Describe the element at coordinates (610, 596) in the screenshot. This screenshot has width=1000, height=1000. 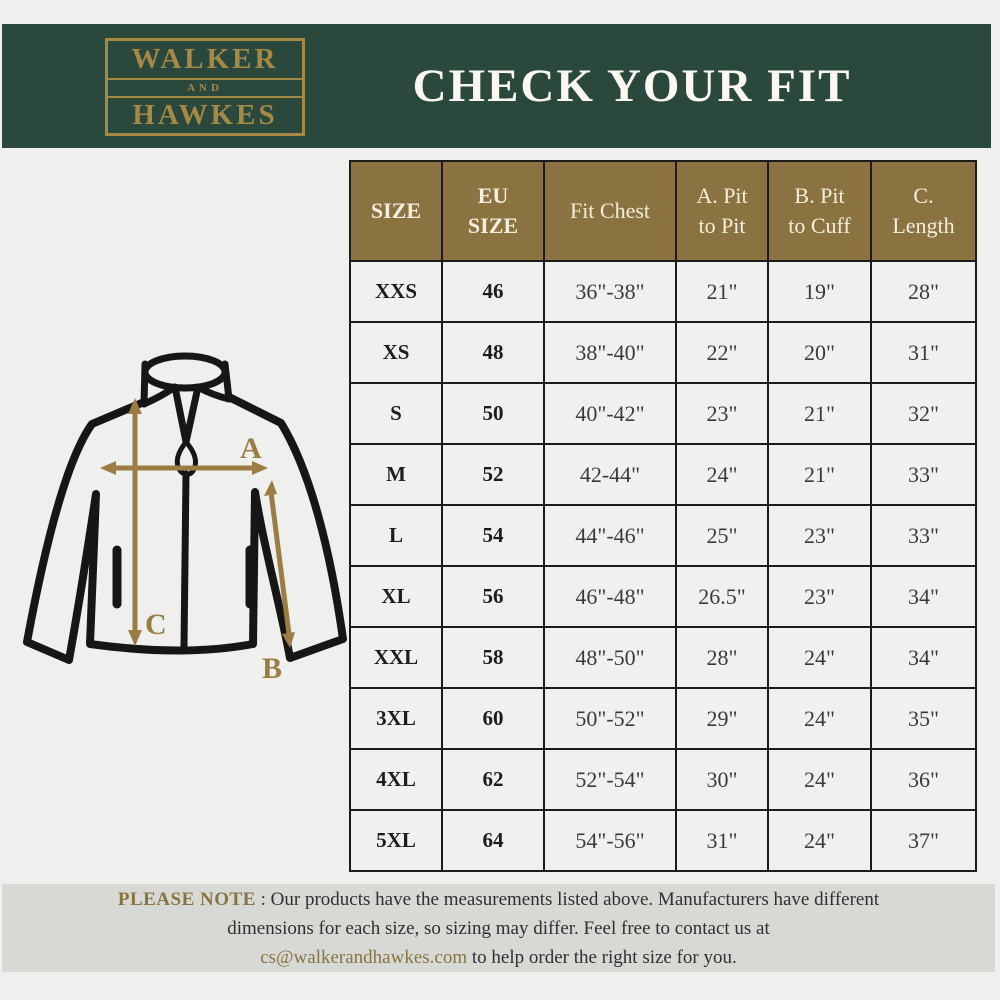
I see `value-cell: 46"-48"` at that location.